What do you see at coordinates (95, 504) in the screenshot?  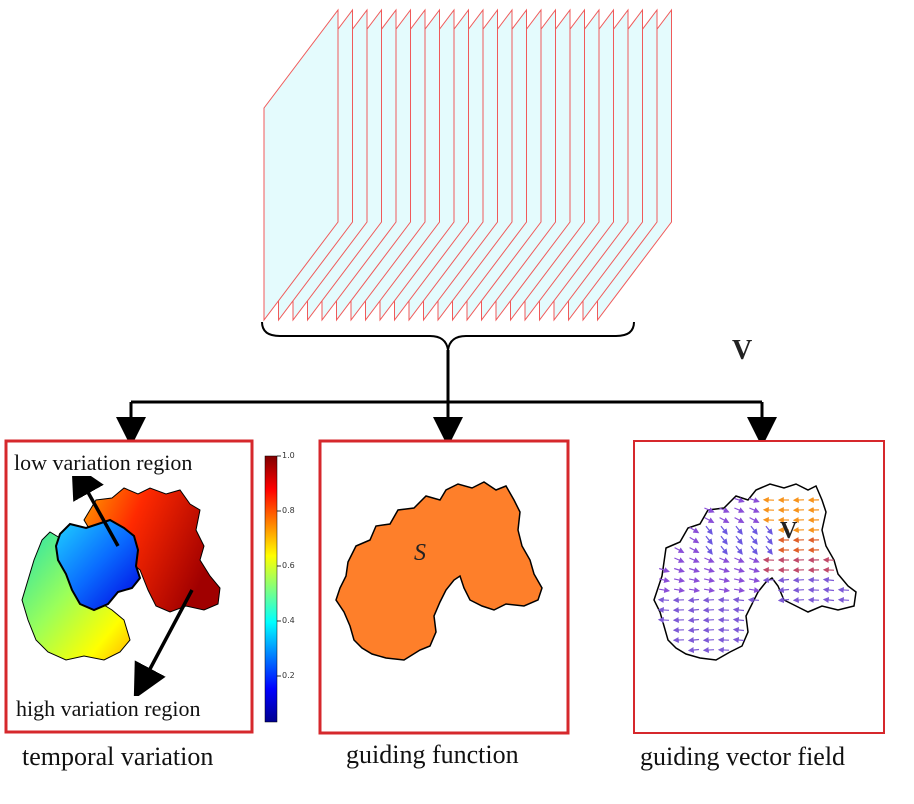 I see `low-region-arrow` at bounding box center [95, 504].